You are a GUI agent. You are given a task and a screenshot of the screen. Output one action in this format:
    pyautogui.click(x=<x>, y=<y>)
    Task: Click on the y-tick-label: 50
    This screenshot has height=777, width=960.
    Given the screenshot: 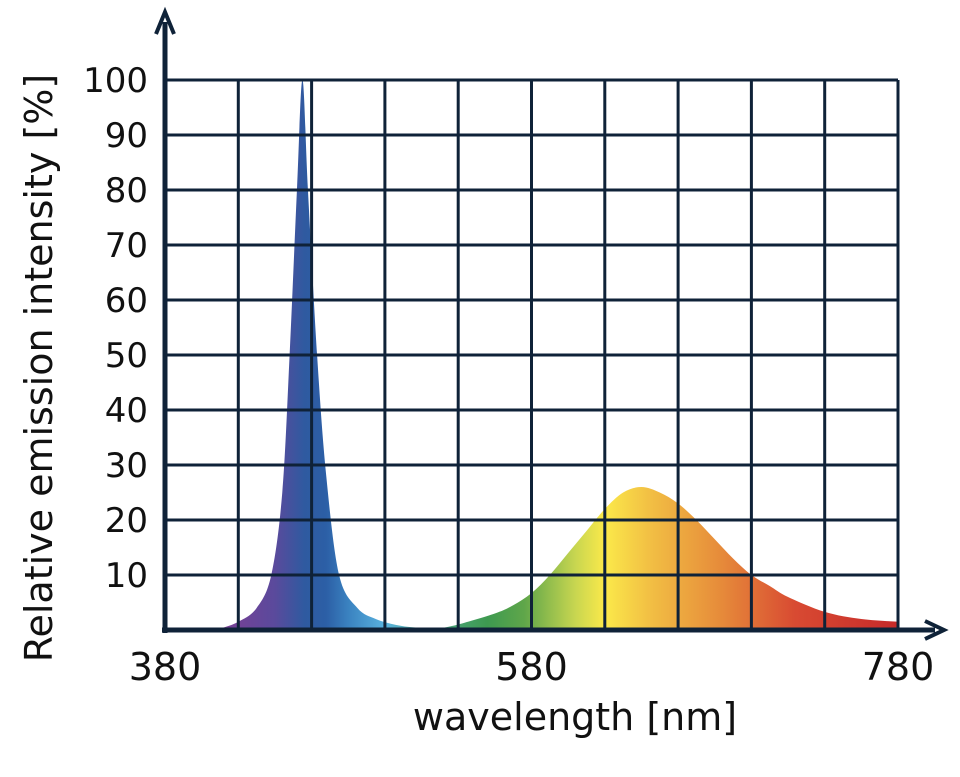 What is the action you would take?
    pyautogui.click(x=126, y=356)
    